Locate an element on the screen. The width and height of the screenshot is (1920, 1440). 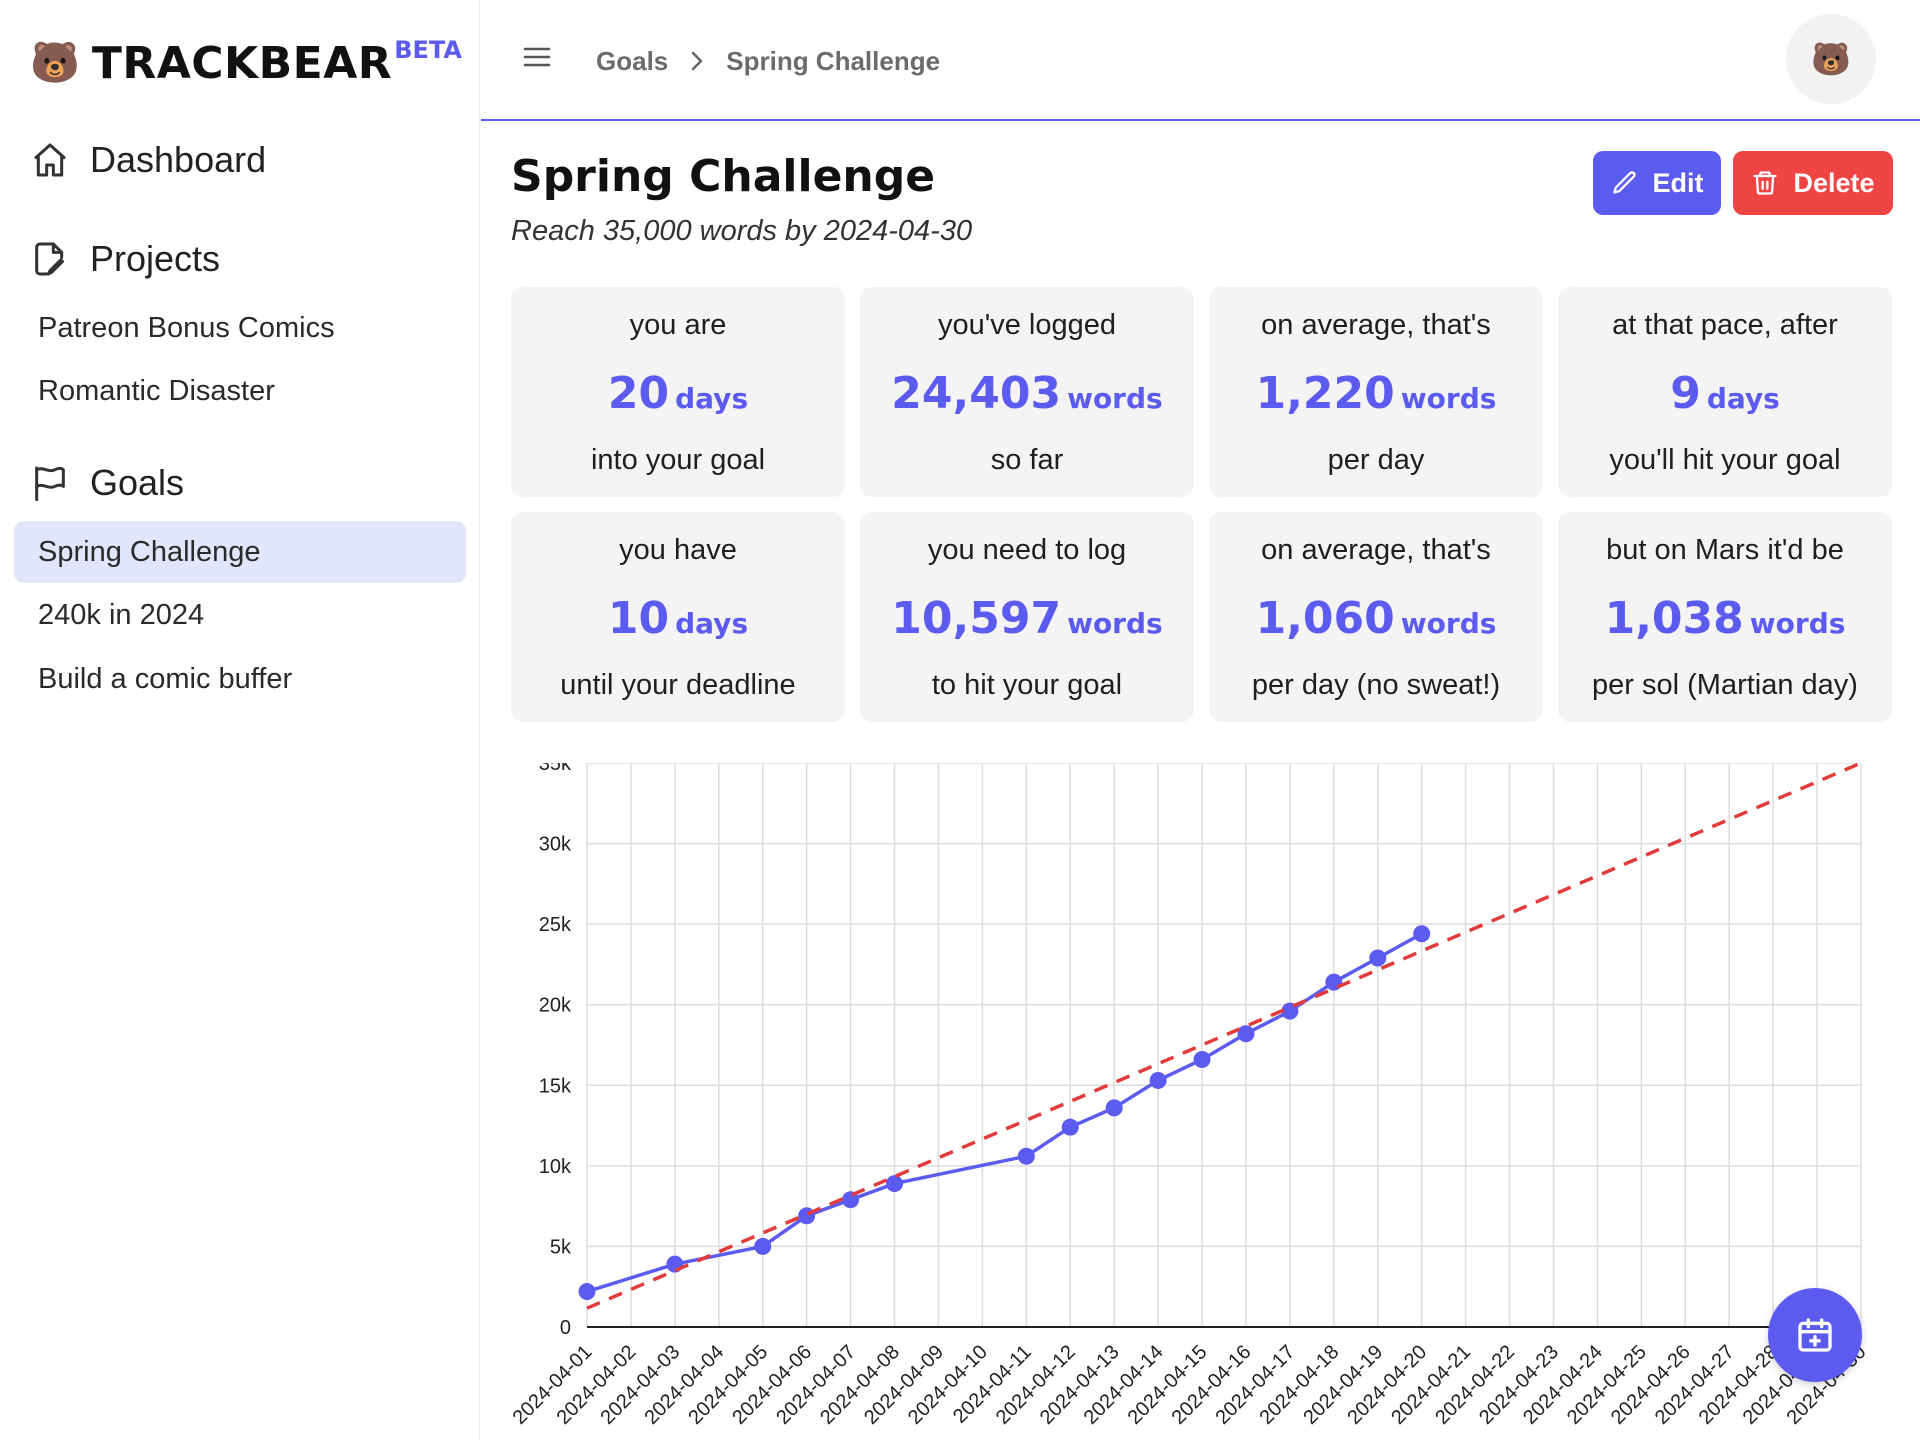
sidebar-item-goal: 240k in 2024 is located at coordinates (121, 614).